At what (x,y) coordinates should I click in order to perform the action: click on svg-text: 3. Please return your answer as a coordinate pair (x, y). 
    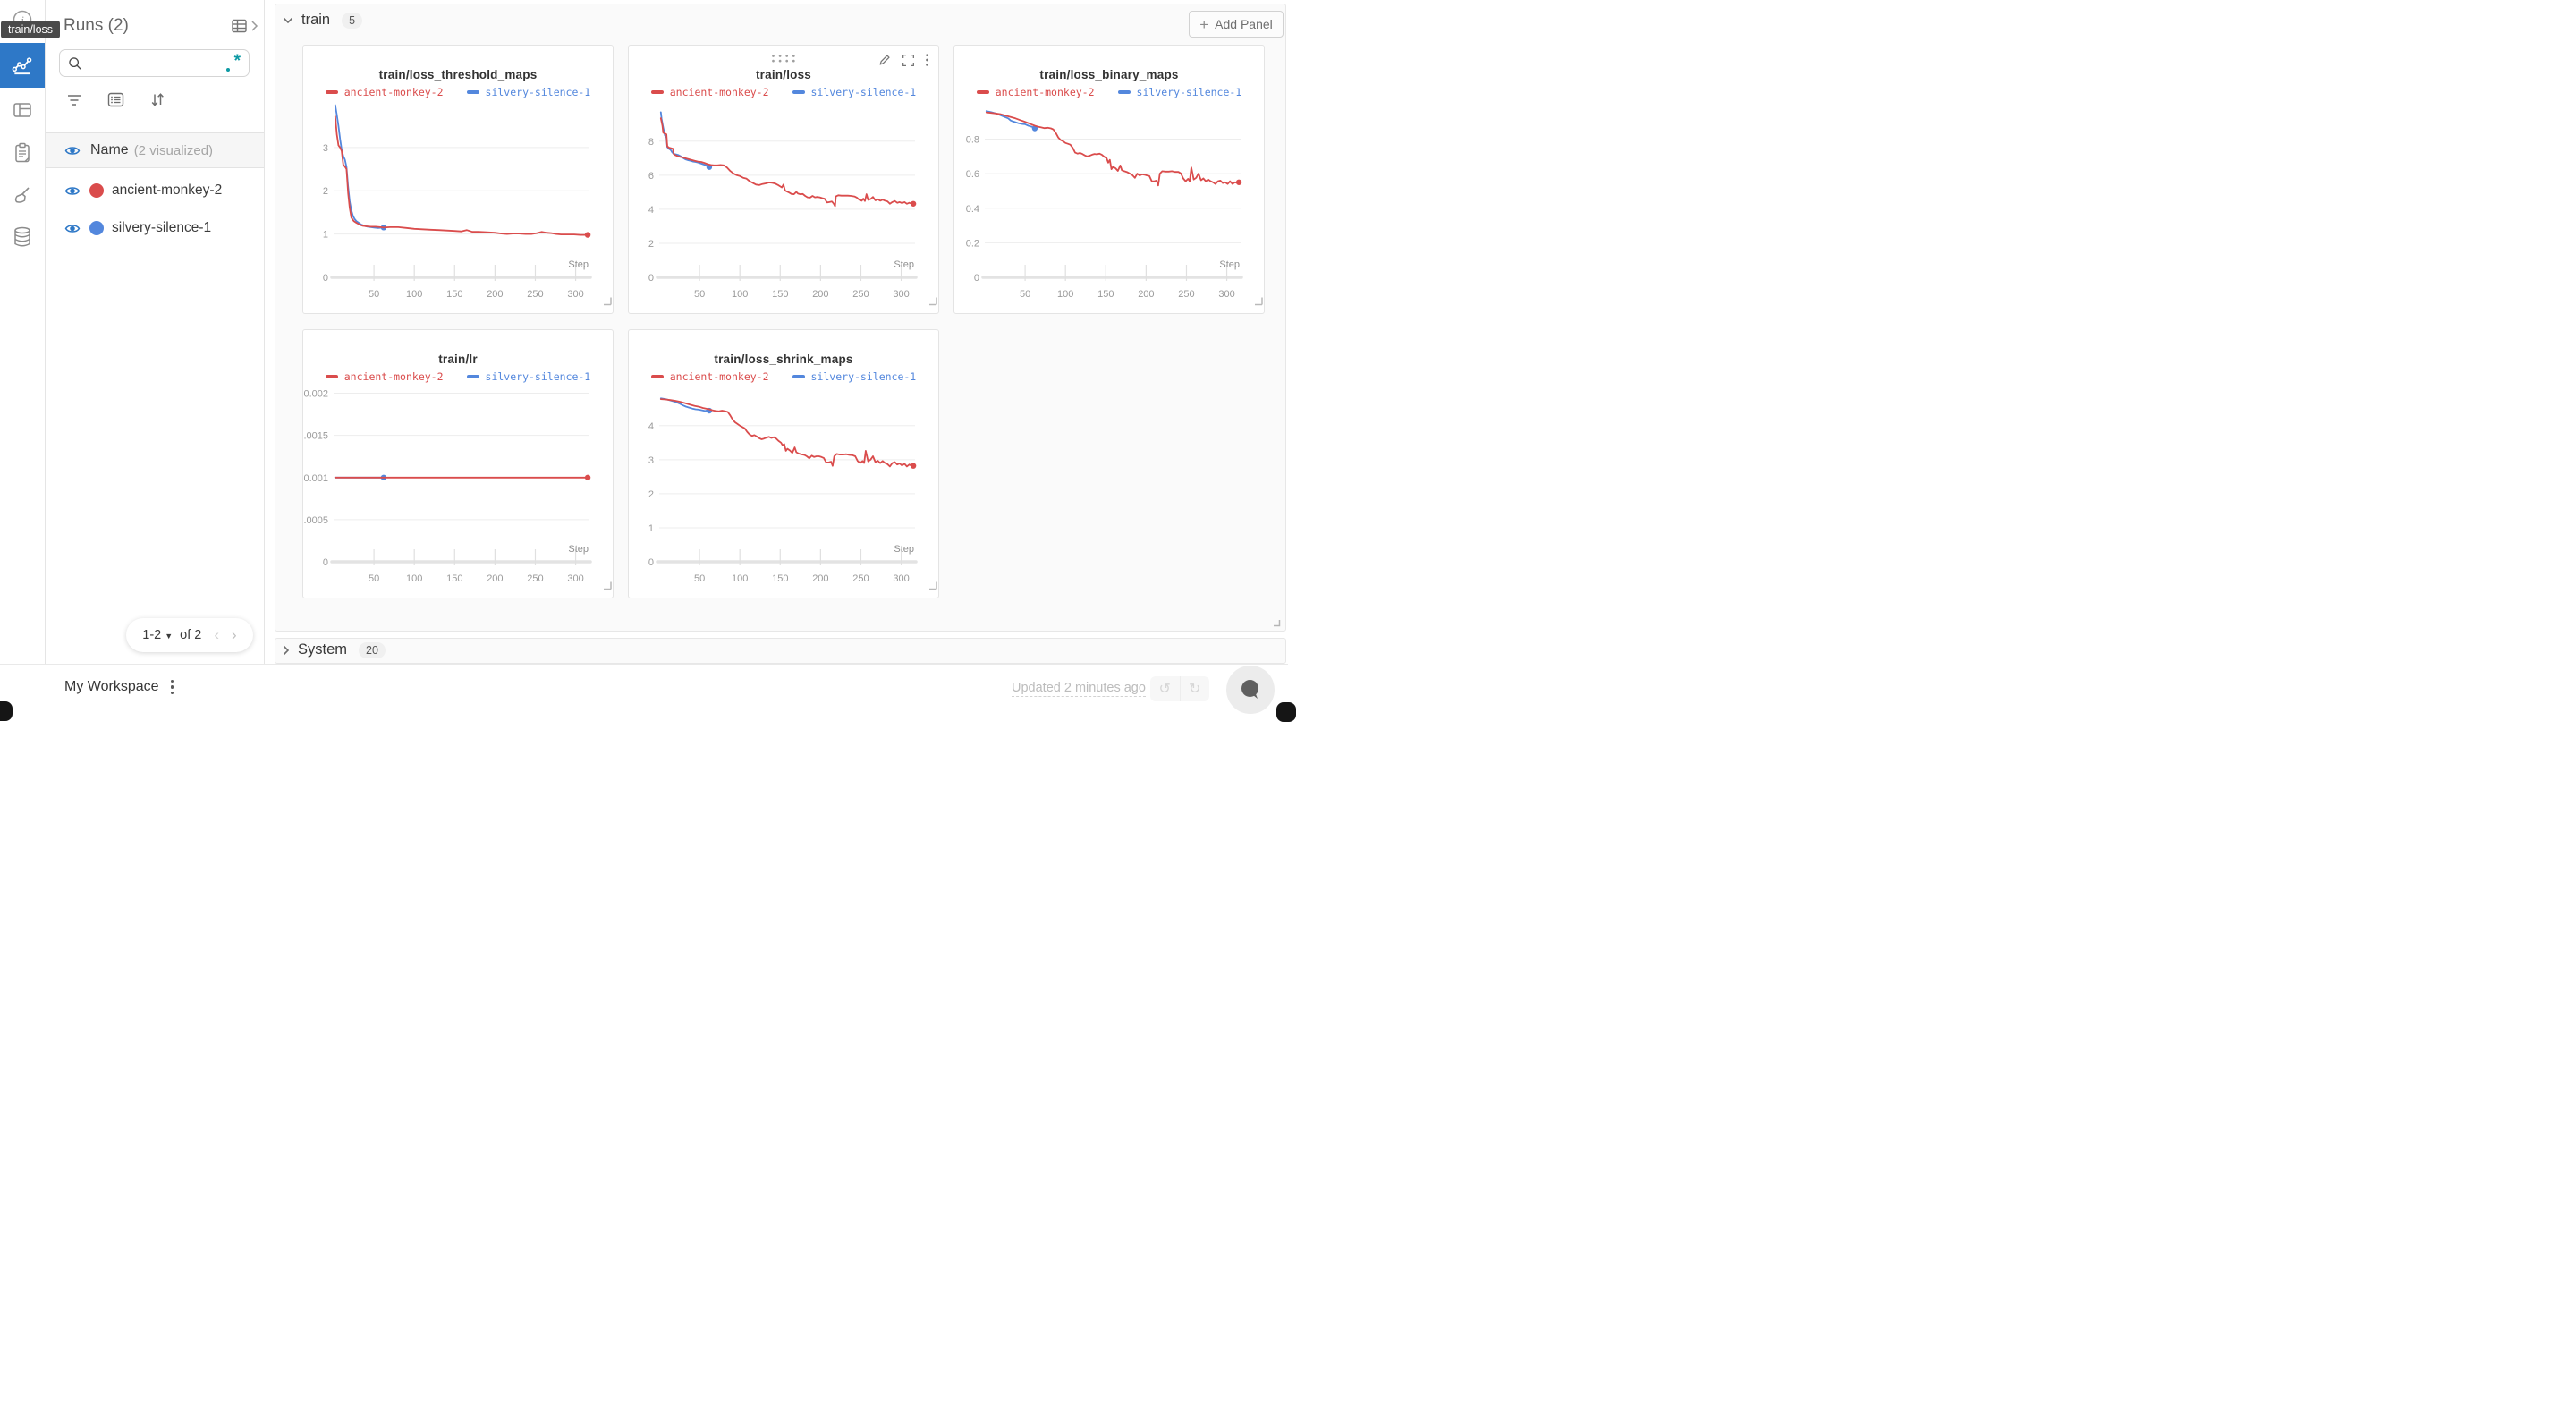
    Looking at the image, I should click on (651, 460).